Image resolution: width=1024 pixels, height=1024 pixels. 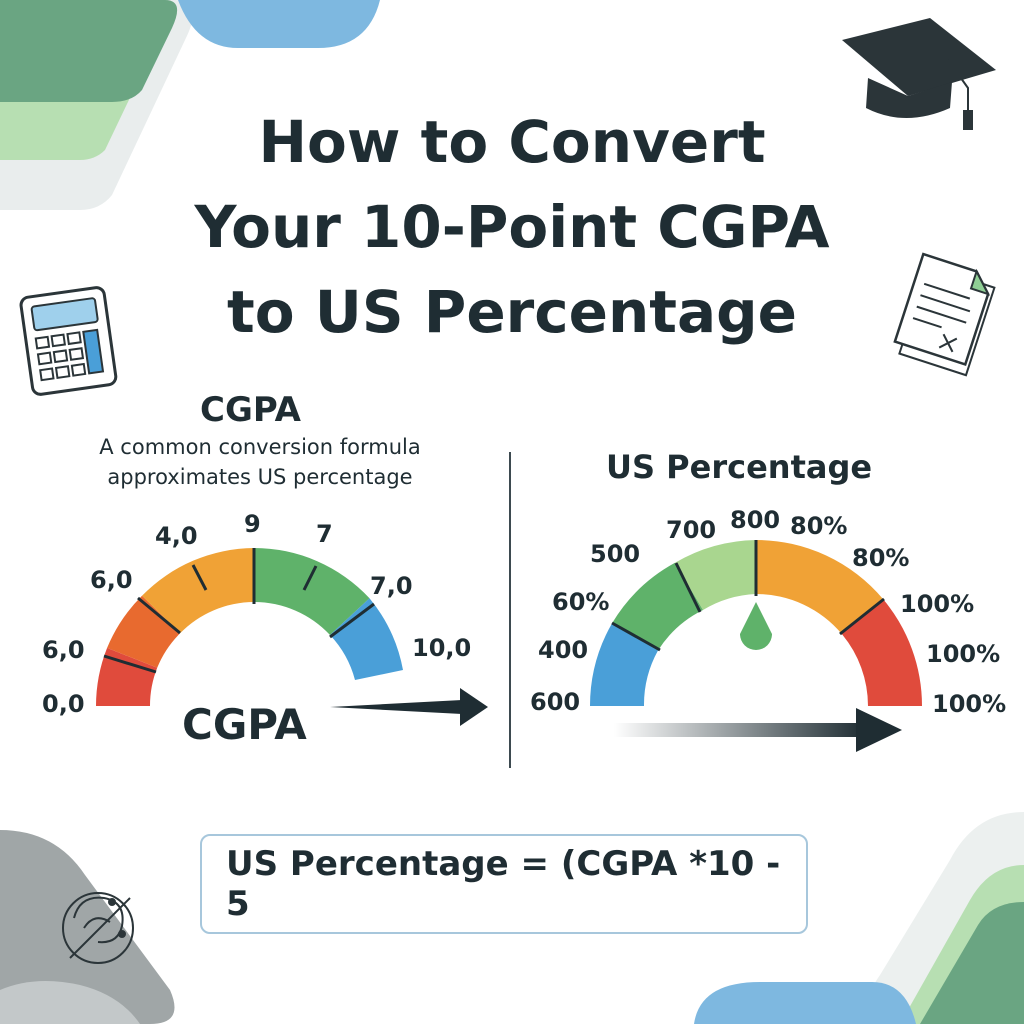 I want to click on us-tick-label: 800, so click(x=755, y=520).